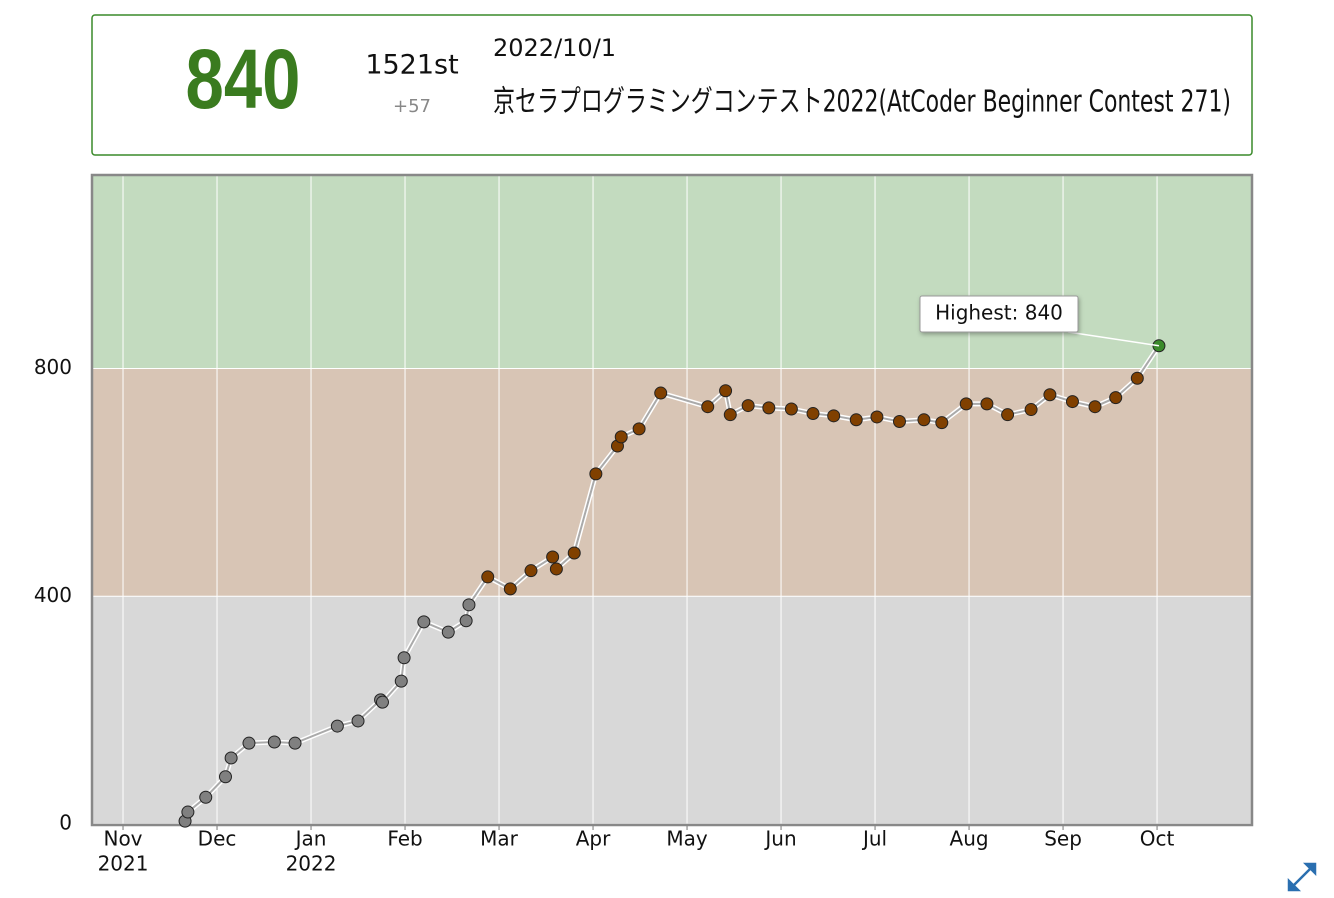 The width and height of the screenshot is (1334, 898). I want to click on annotation-leader, so click(1113, 339).